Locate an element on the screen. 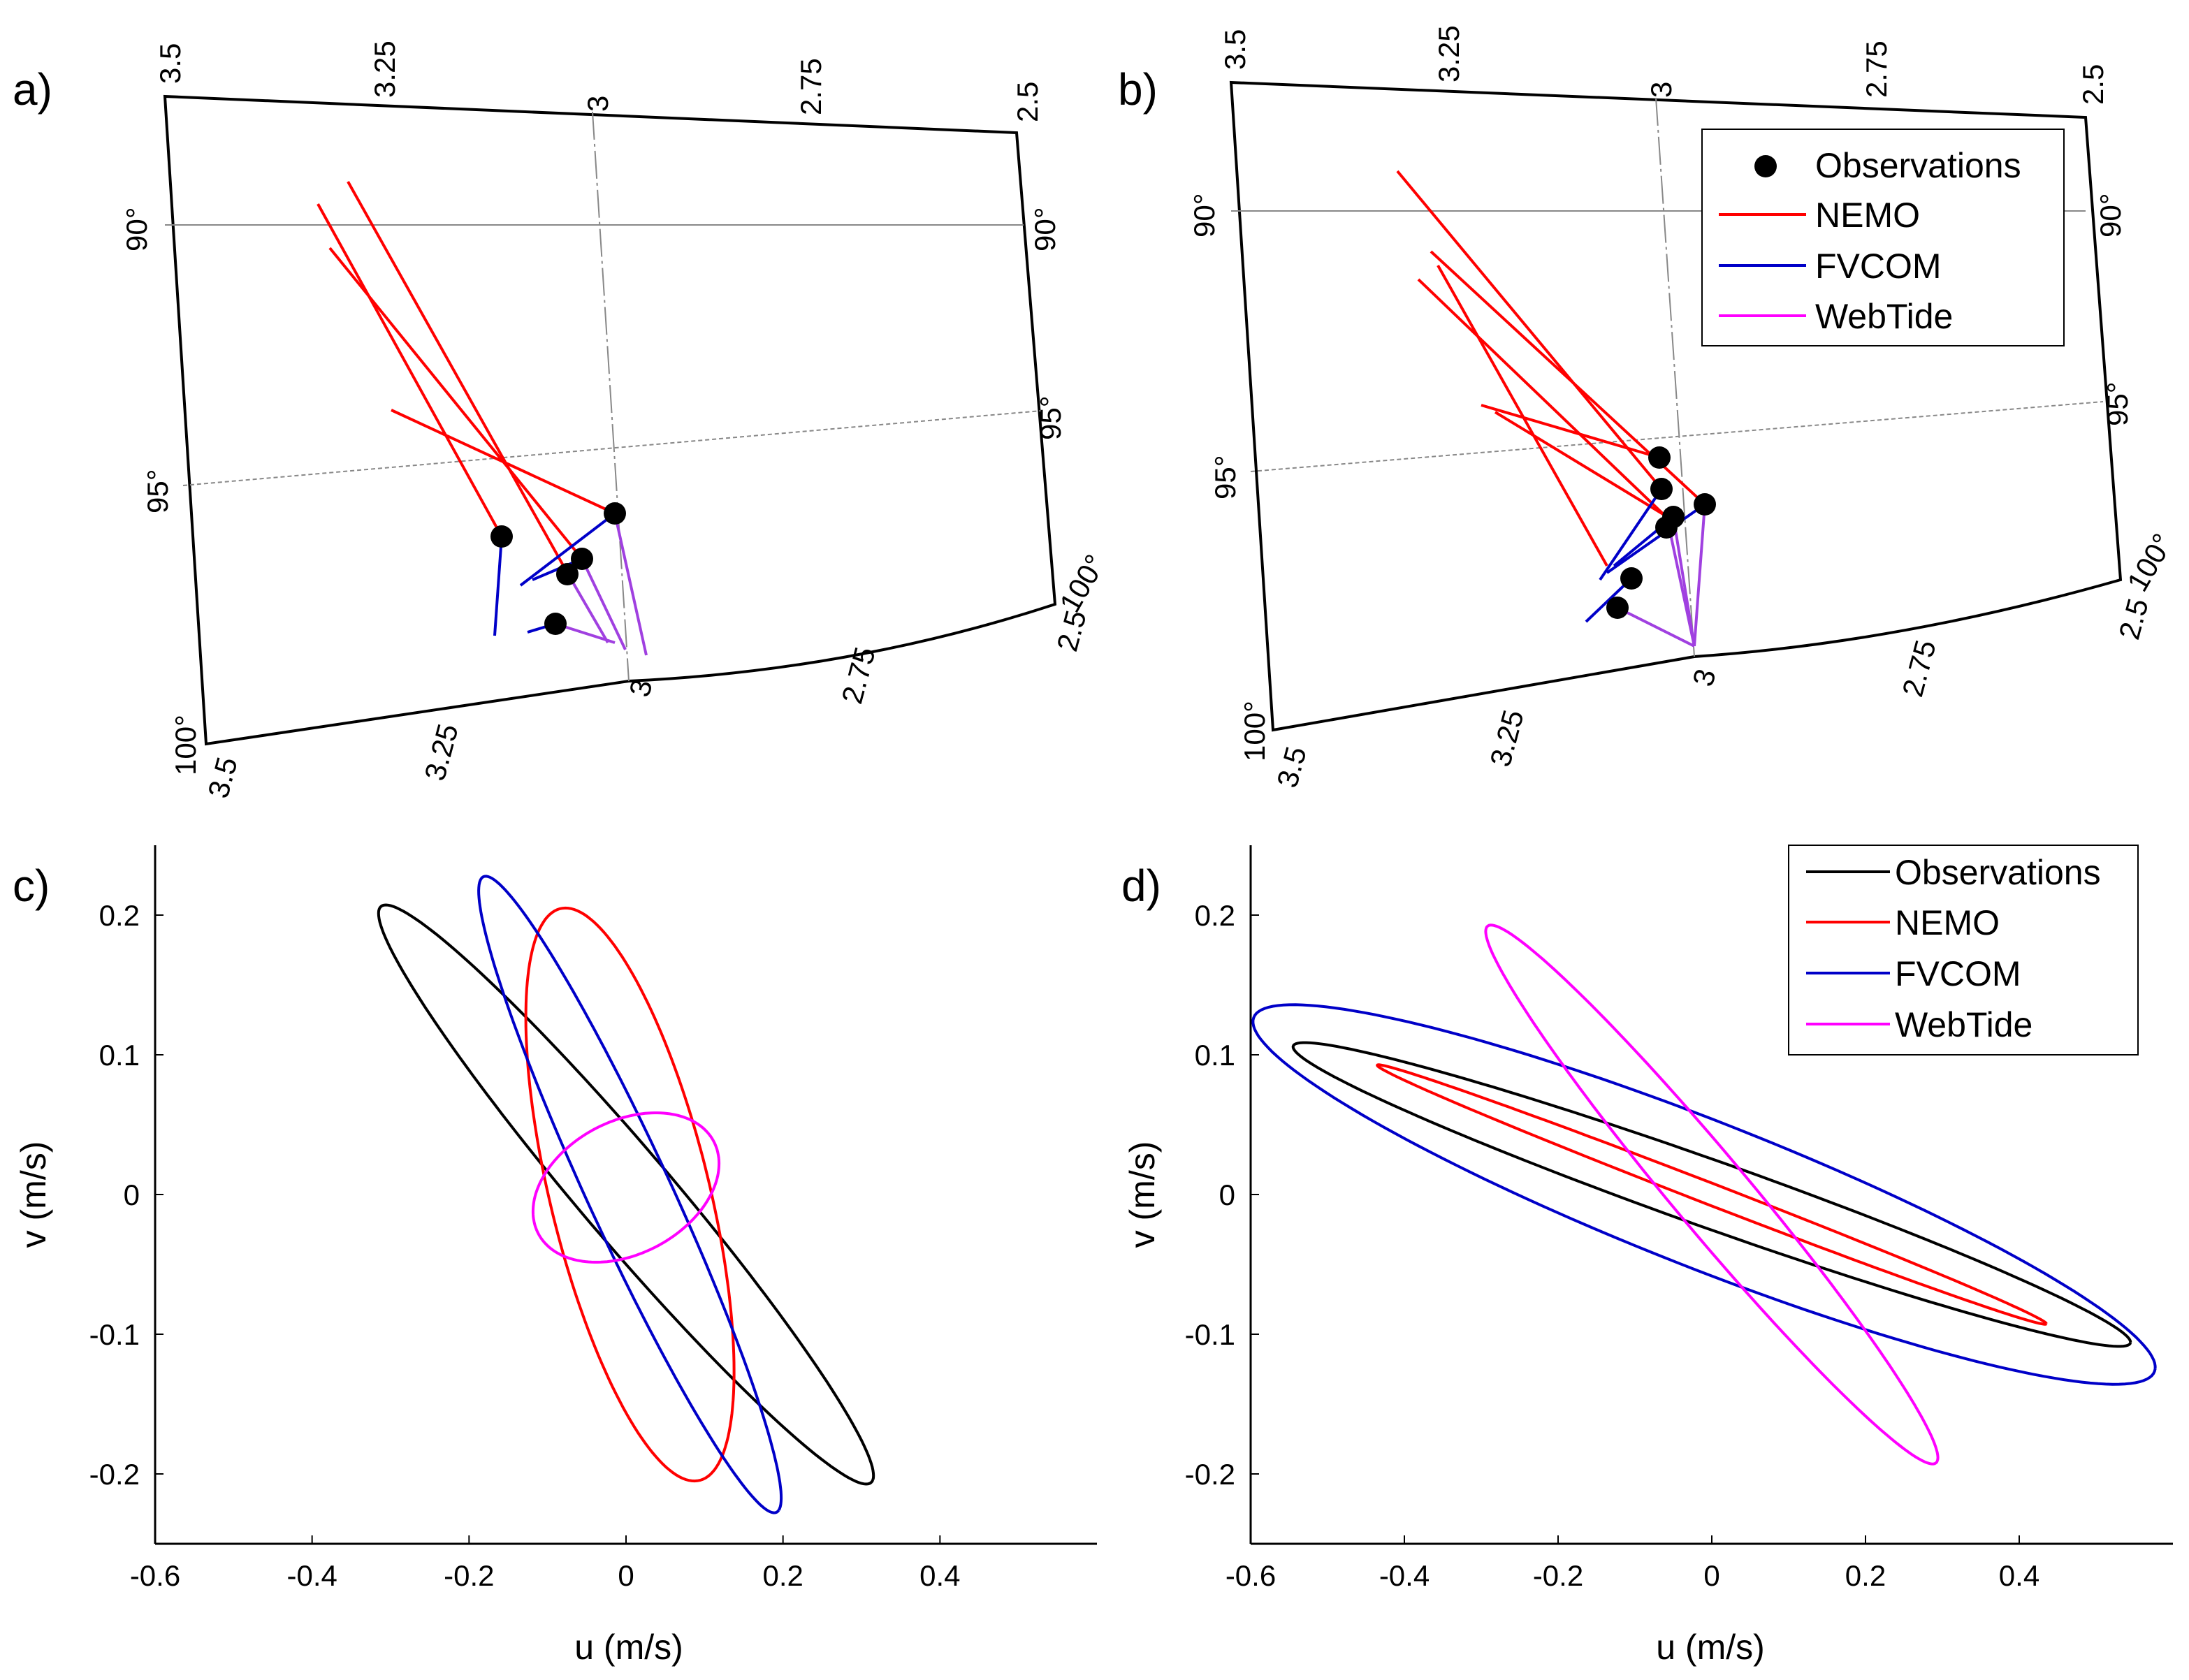  legend-box is located at coordinates (1963, 951).